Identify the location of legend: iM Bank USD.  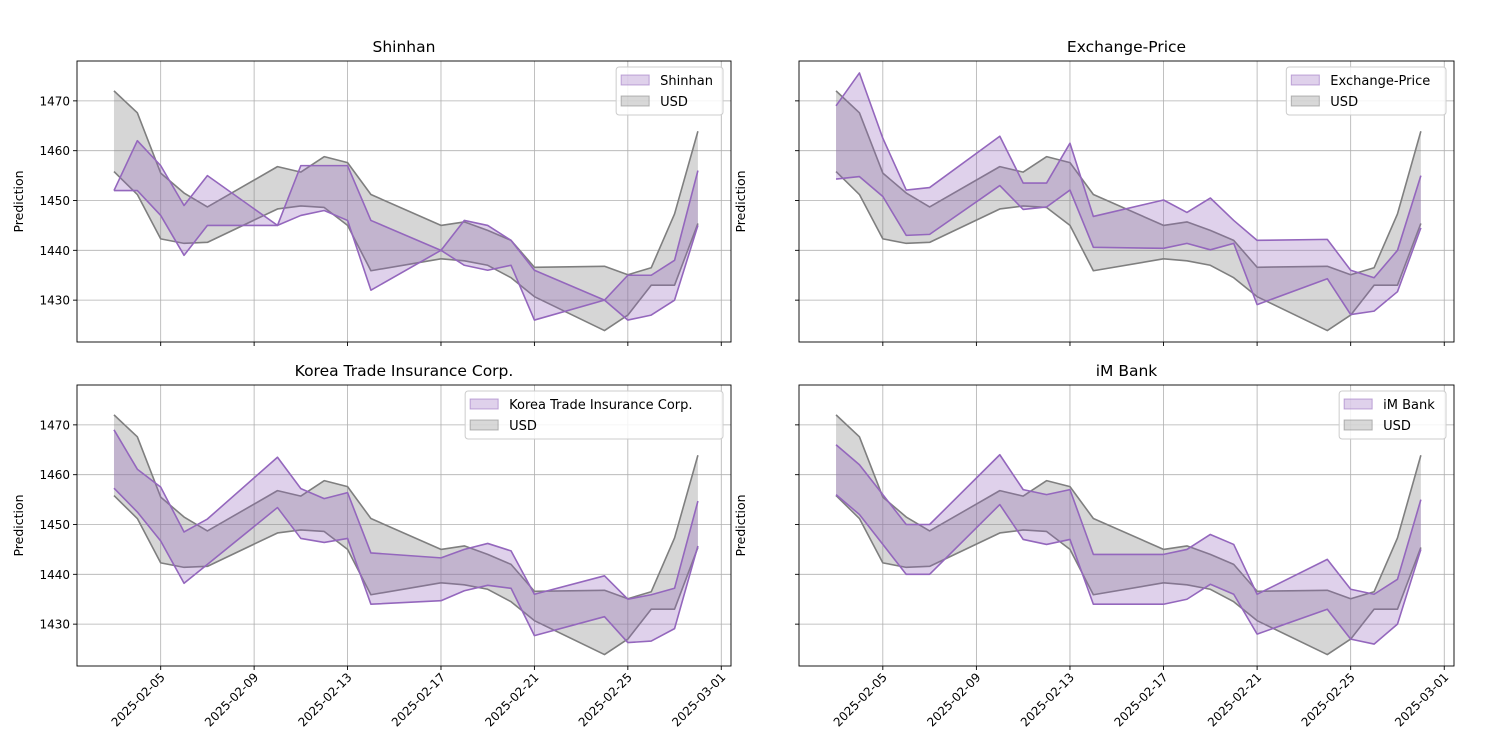
(1392, 415).